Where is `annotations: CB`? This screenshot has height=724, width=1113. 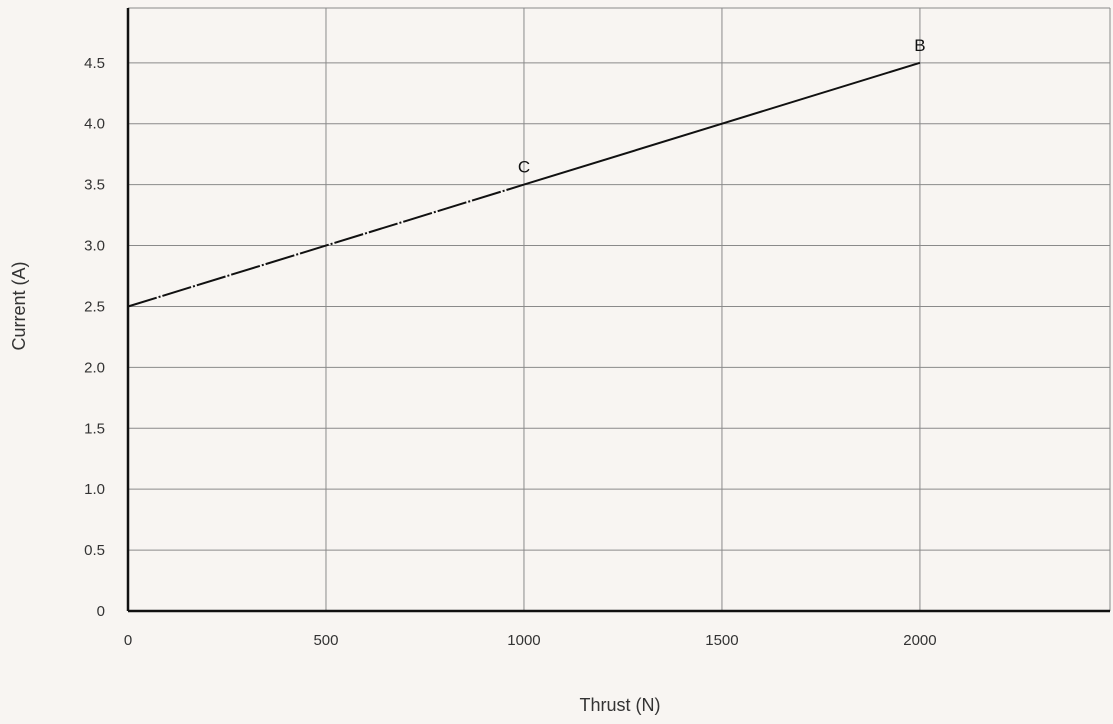 annotations: CB is located at coordinates (722, 106).